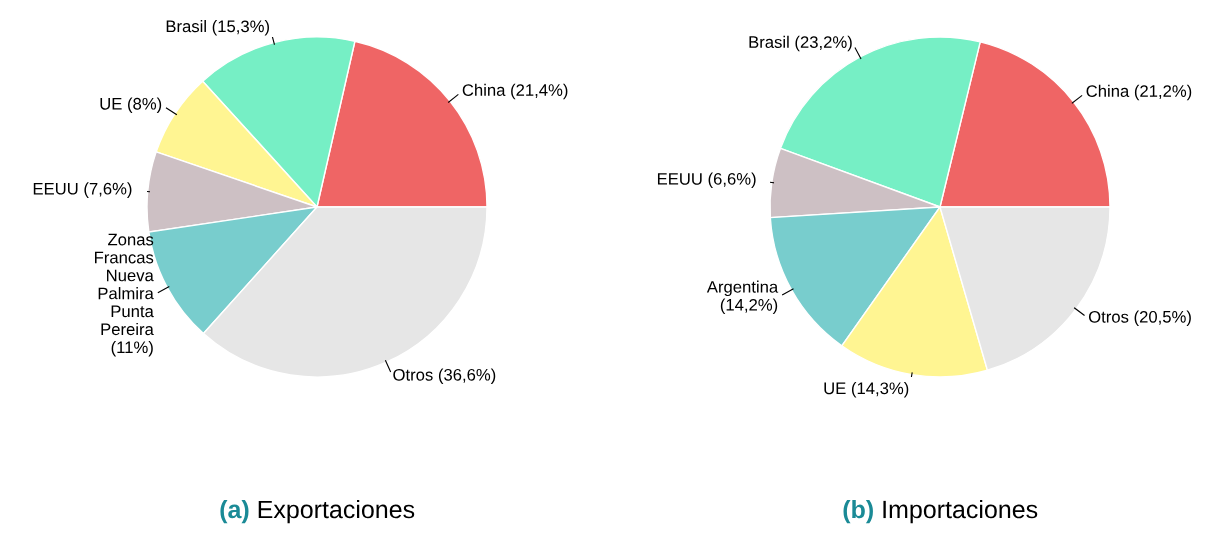  I want to click on data-label: (14,2%), so click(749, 306).